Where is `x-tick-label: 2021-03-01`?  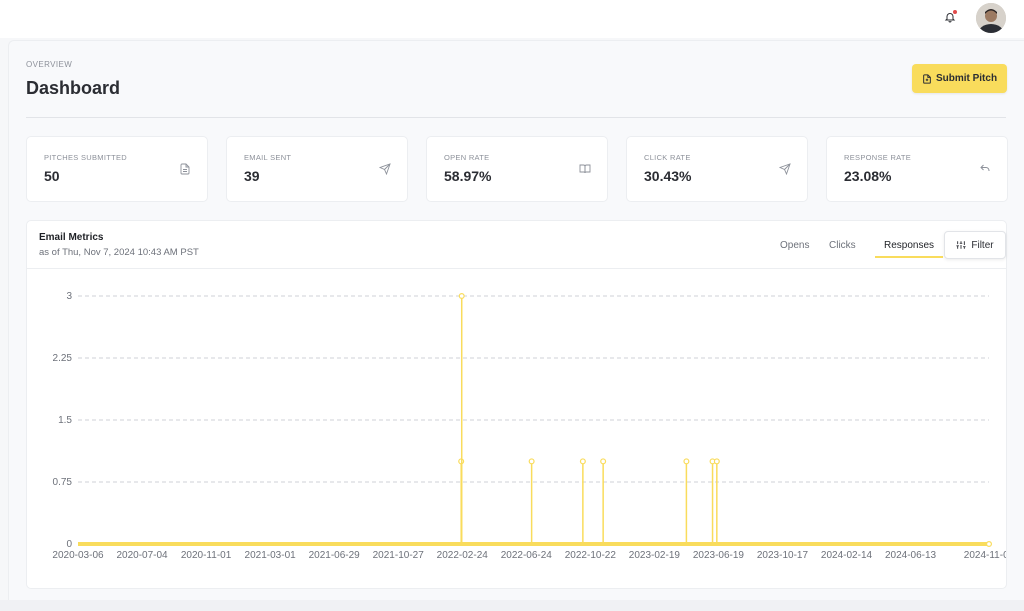 x-tick-label: 2021-03-01 is located at coordinates (271, 555).